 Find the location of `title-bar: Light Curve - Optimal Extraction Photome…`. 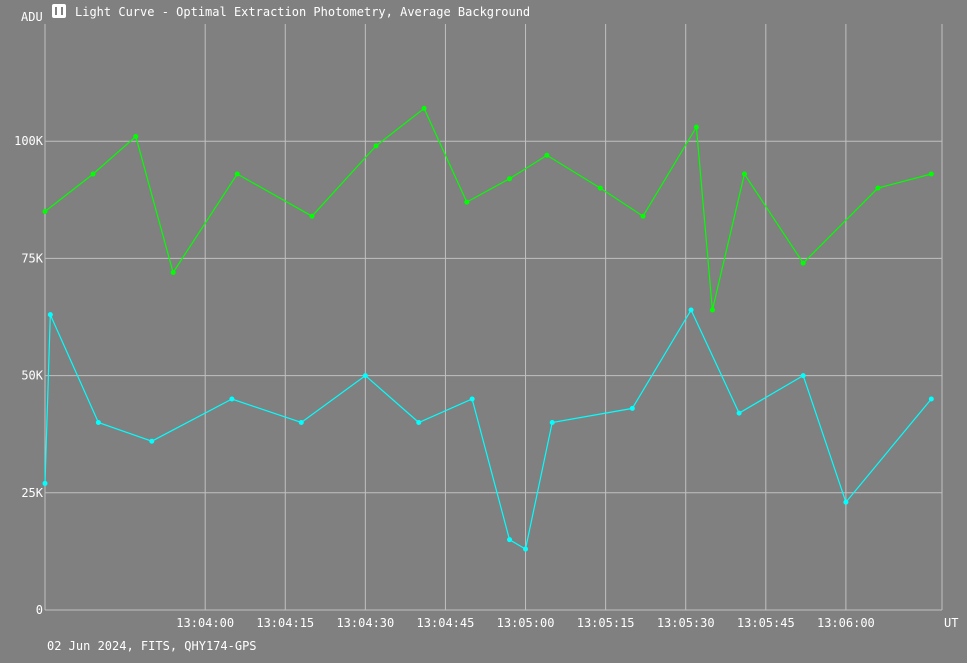

title-bar: Light Curve - Optimal Extraction Photome… is located at coordinates (483, 12).